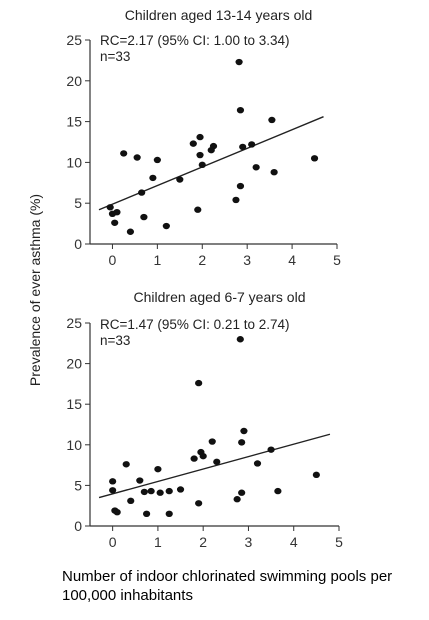  I want to click on chart-title: Children aged 6-7 years old, so click(220, 297).